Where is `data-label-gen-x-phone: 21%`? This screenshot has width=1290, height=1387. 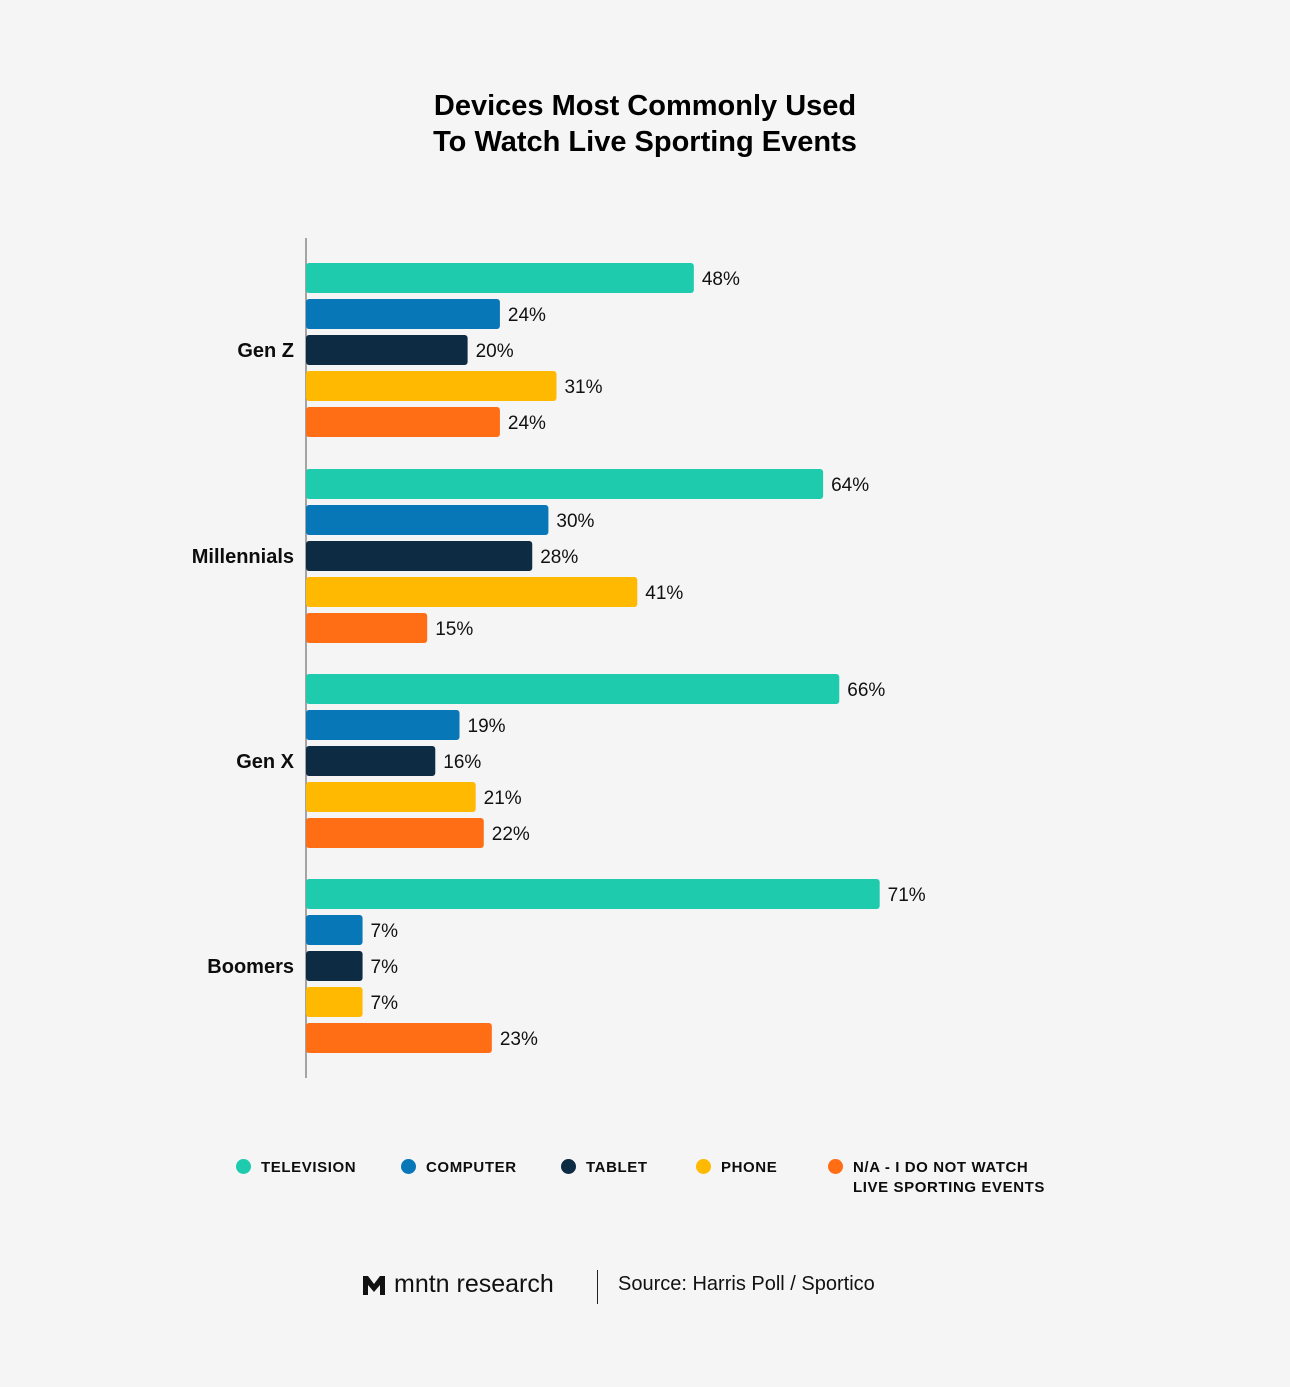
data-label-gen-x-phone: 21% is located at coordinates (503, 798).